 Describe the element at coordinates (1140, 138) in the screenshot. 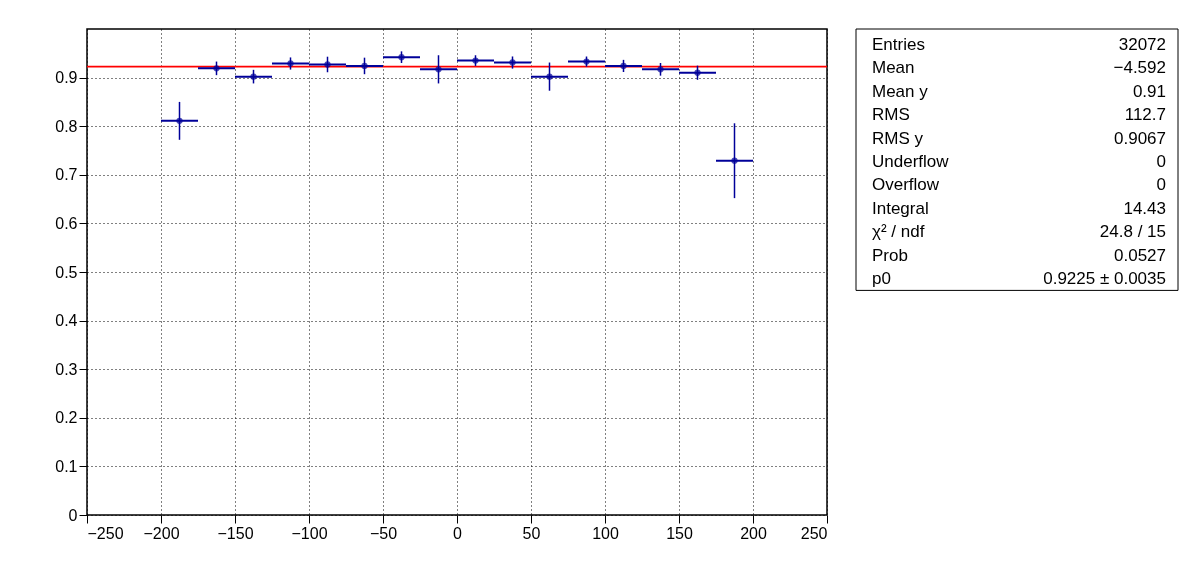

I see `text: 0.9067` at that location.